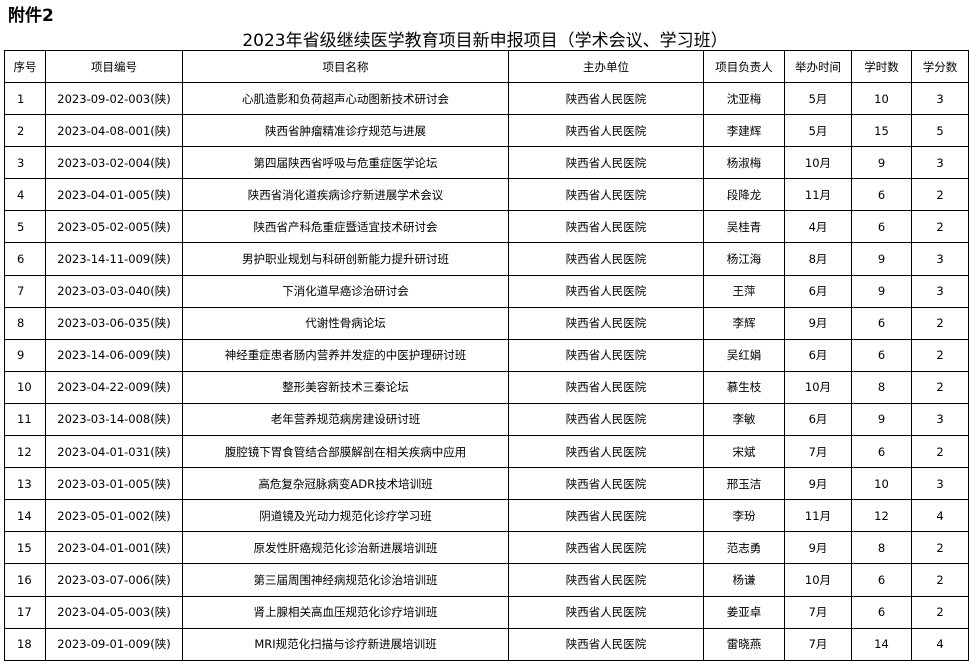 Image resolution: width=970 pixels, height=667 pixels. Describe the element at coordinates (25, 419) in the screenshot. I see `cell-index: 11` at that location.